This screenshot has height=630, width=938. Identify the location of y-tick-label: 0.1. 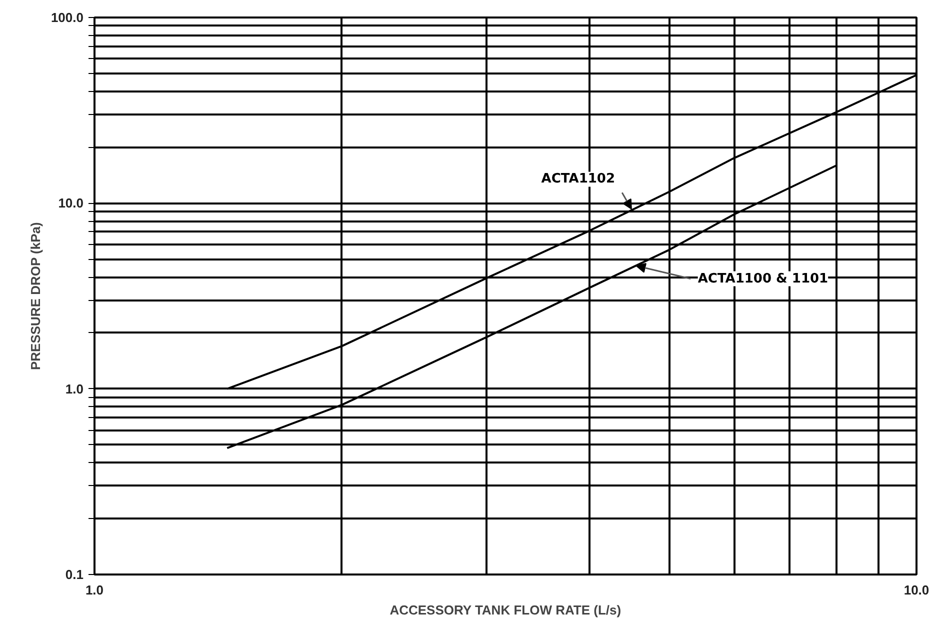
(74, 574).